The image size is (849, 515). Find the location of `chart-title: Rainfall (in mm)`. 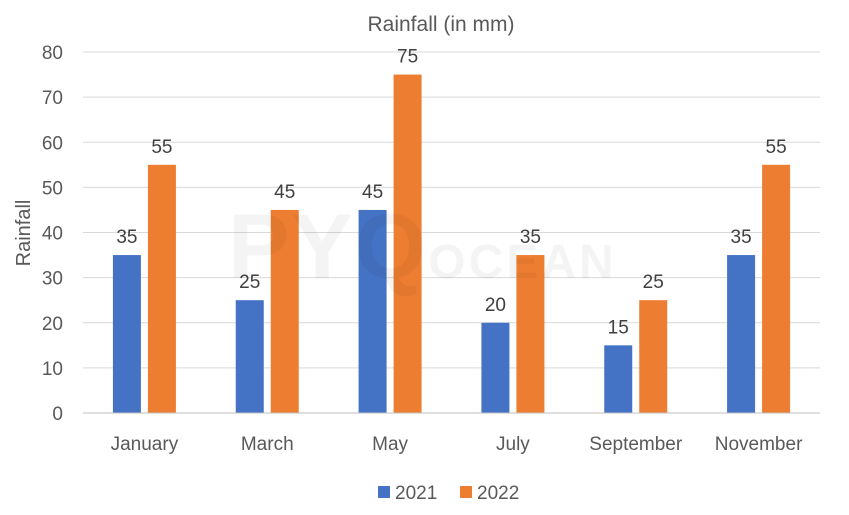

chart-title: Rainfall (in mm) is located at coordinates (440, 24).